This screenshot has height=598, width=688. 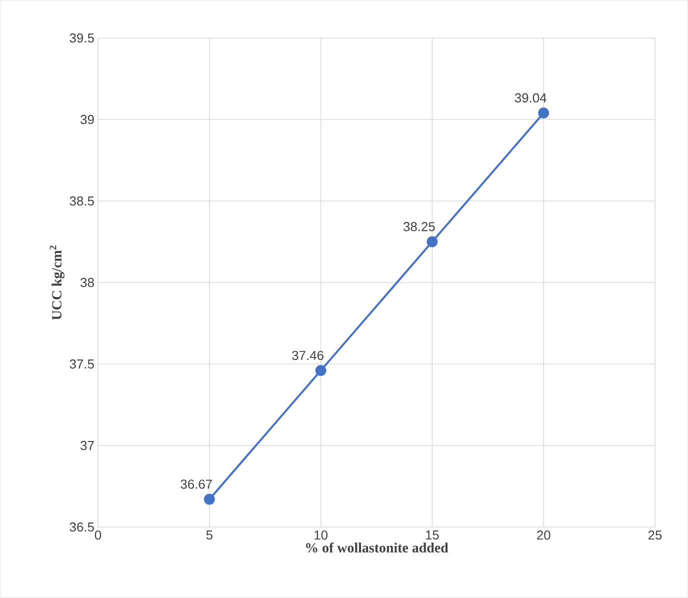 I want to click on x-tick-label: 25, so click(x=655, y=535).